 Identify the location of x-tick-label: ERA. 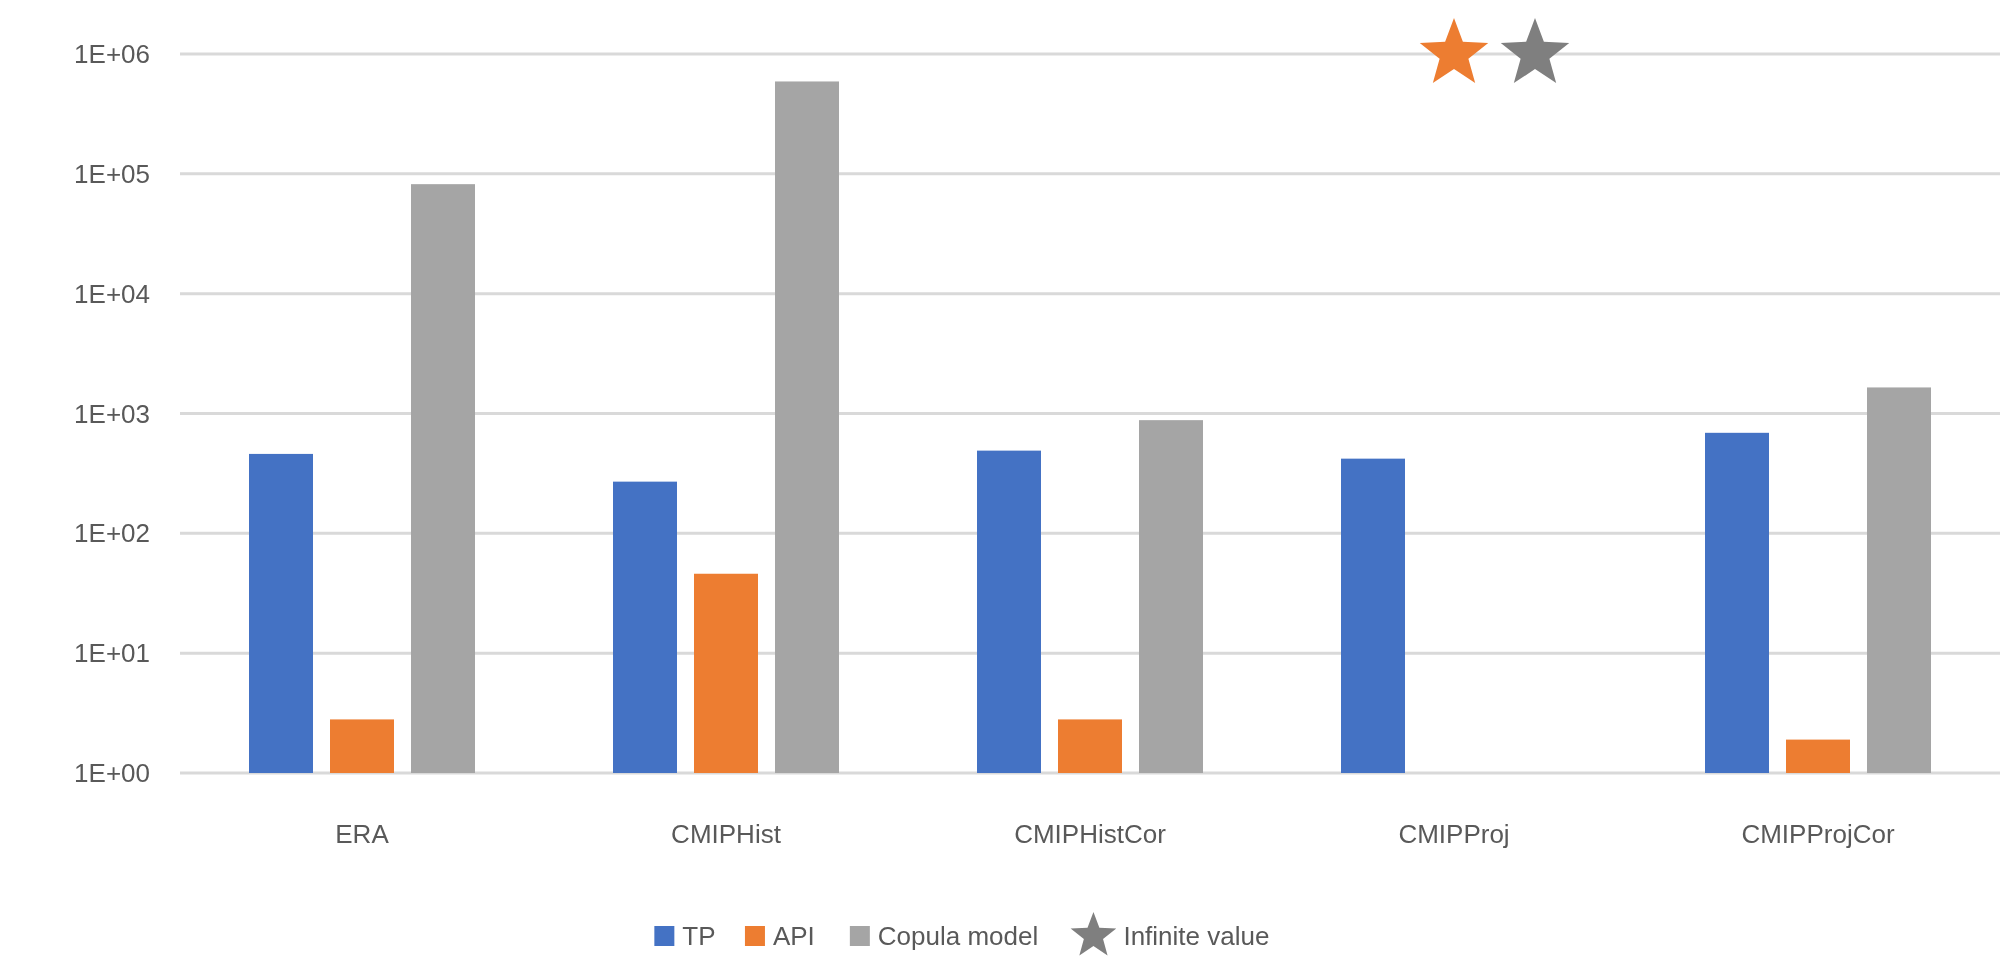
(362, 834).